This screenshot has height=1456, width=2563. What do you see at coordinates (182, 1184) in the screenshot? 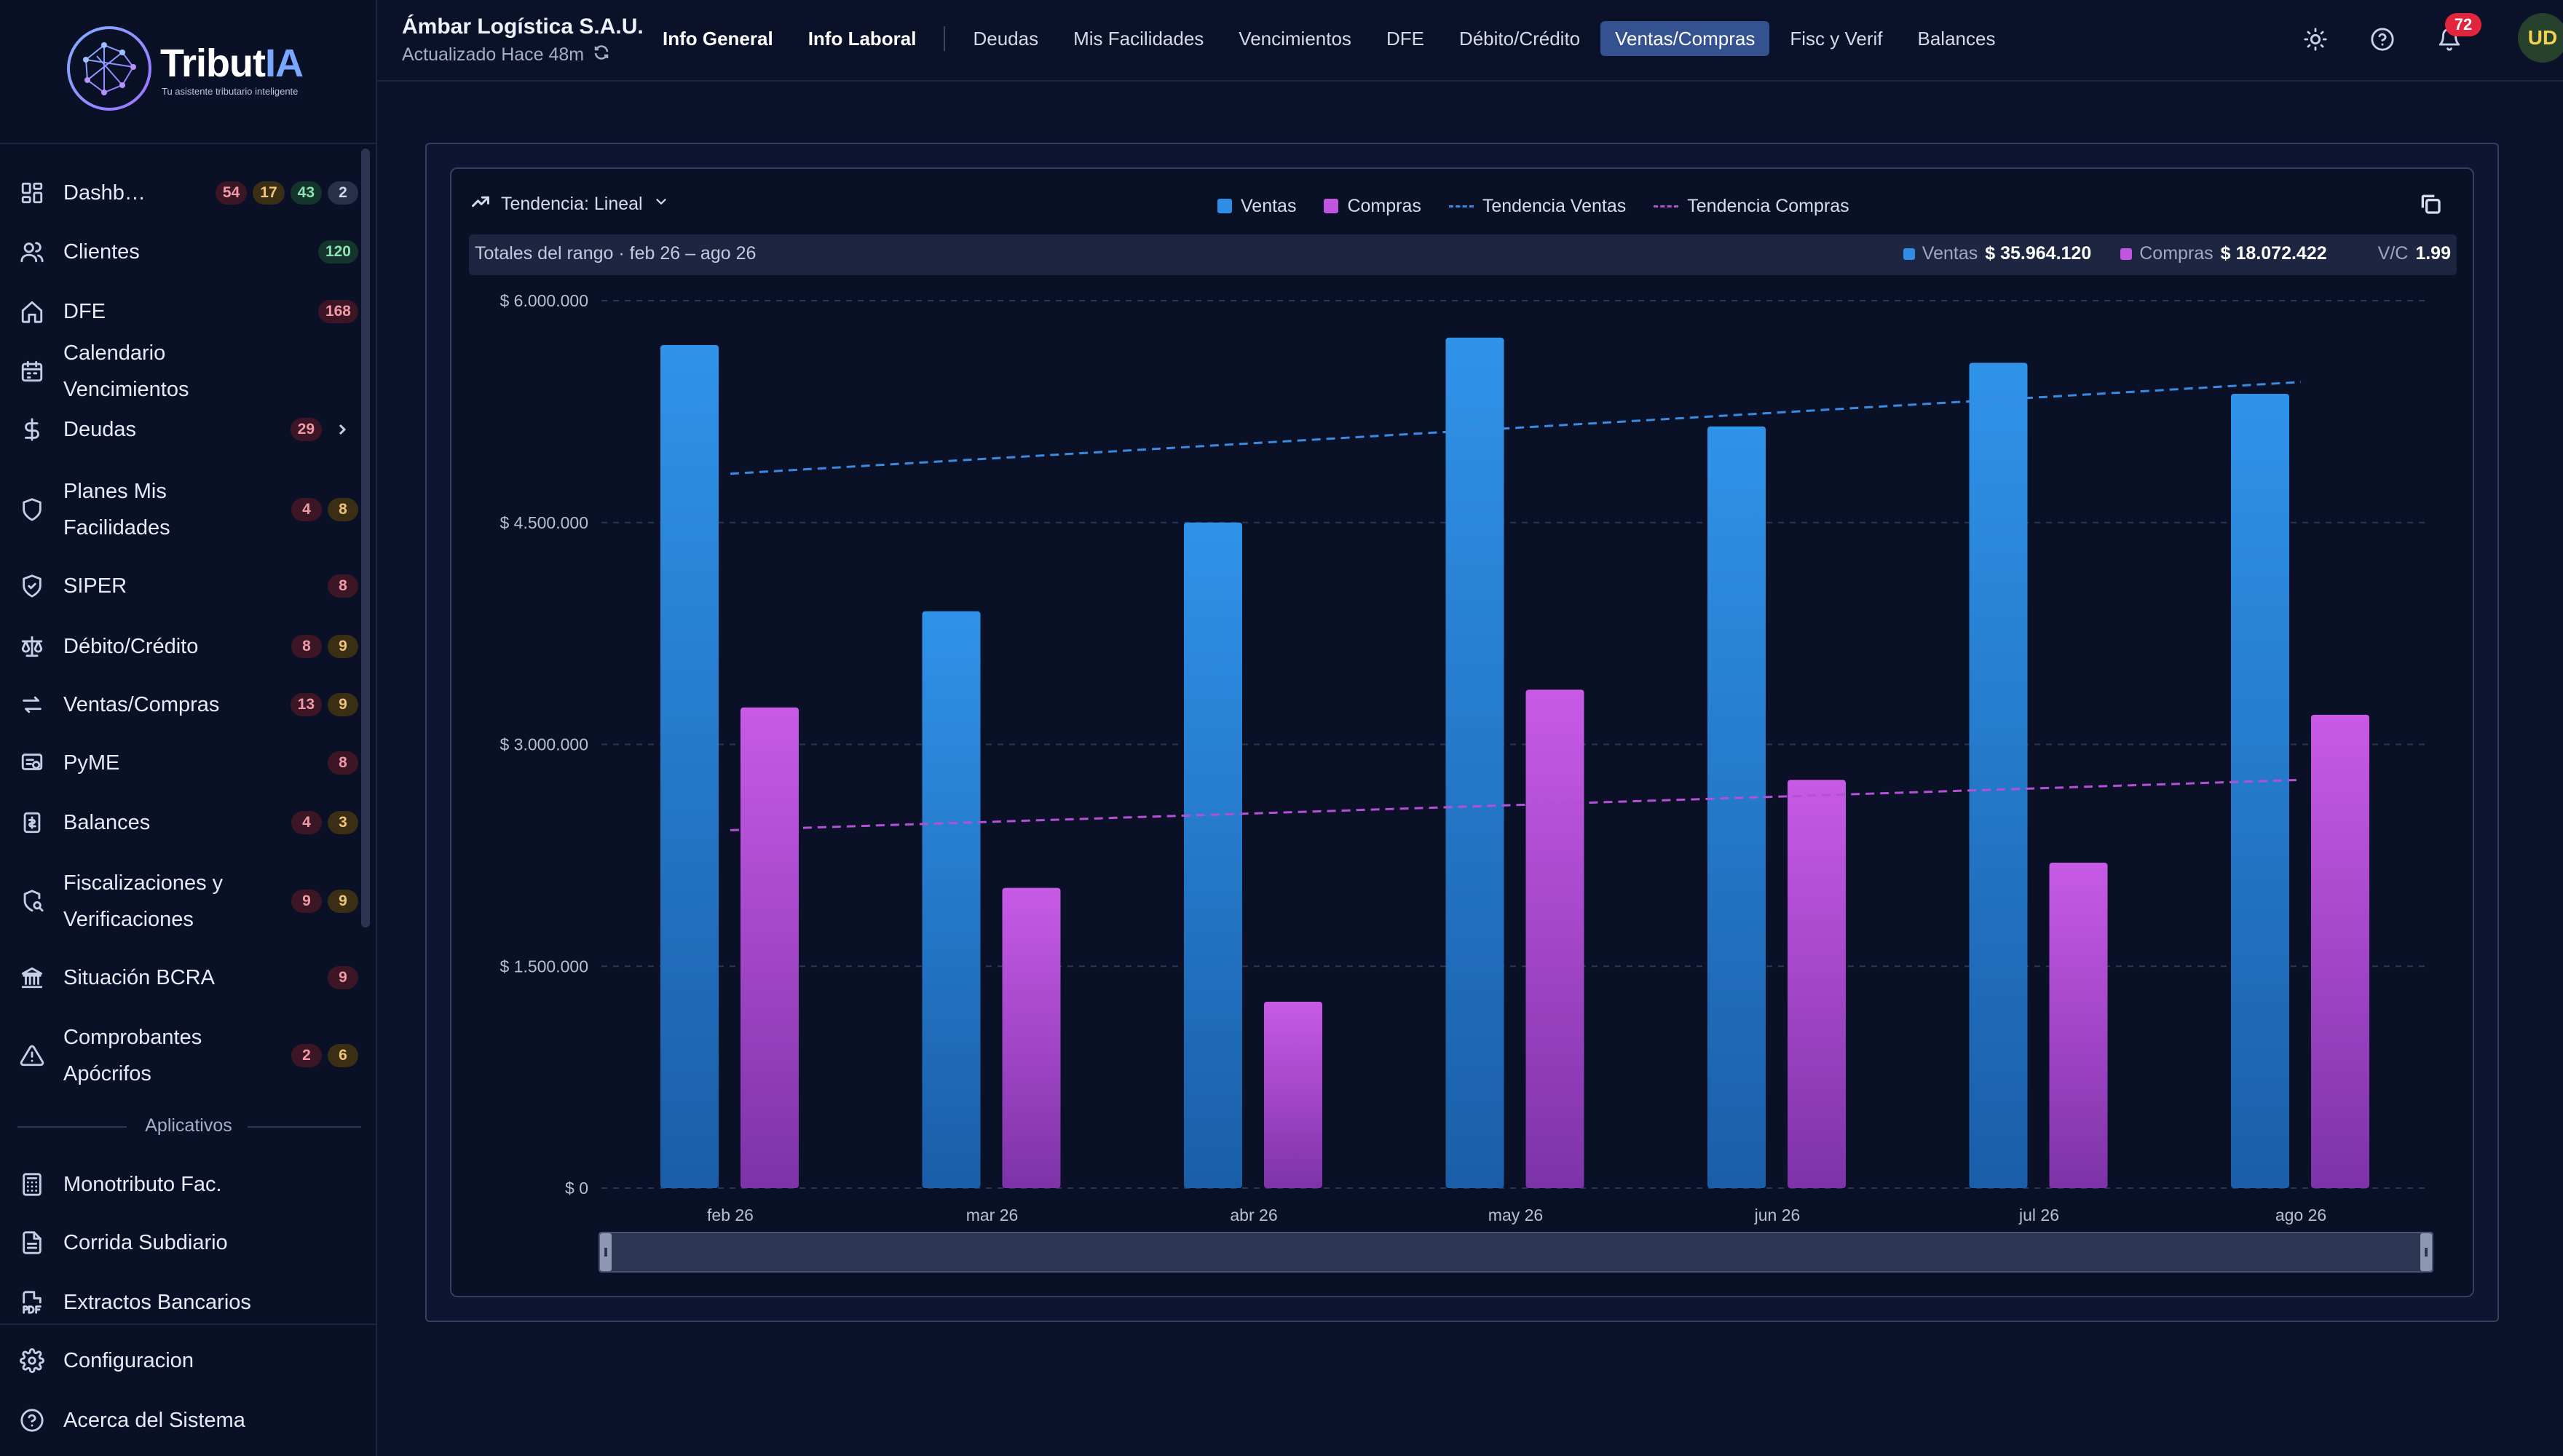
I see `sidebar-item-monotributo-fac: Monotributo Fac.` at bounding box center [182, 1184].